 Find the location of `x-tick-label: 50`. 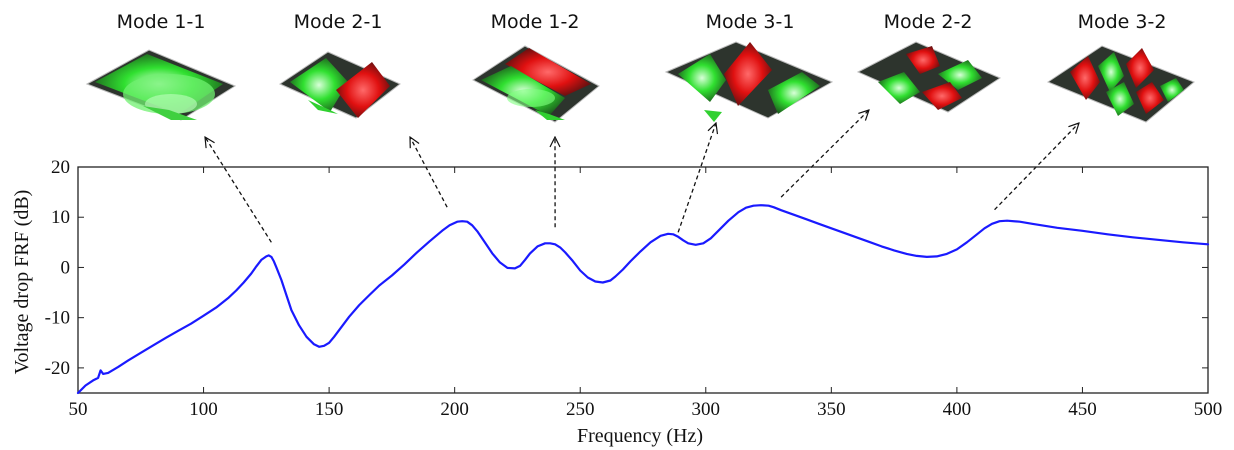

x-tick-label: 50 is located at coordinates (78, 409).